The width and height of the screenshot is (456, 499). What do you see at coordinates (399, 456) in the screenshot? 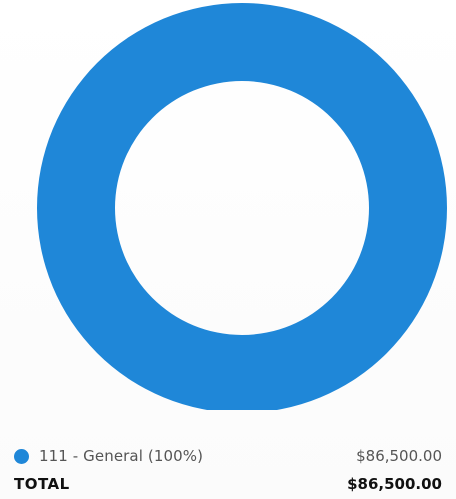
I see `legend-item-value: $86,500.00` at bounding box center [399, 456].